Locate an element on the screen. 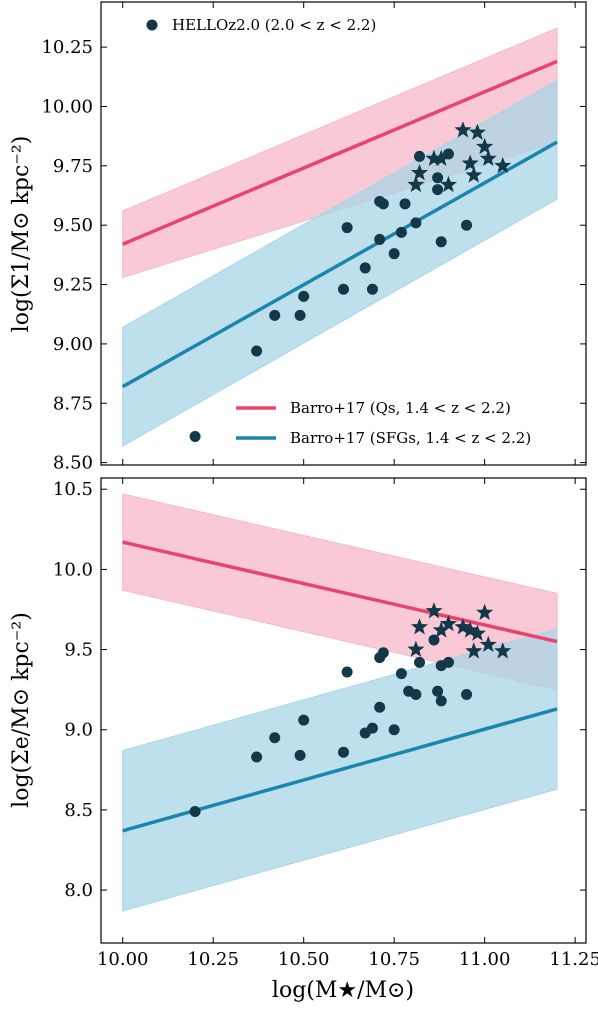 Image resolution: width=598 pixels, height=1009 pixels. legend-helloz-label: HELLOz2.0 (2.0 < z < 2.2) is located at coordinates (274, 25).